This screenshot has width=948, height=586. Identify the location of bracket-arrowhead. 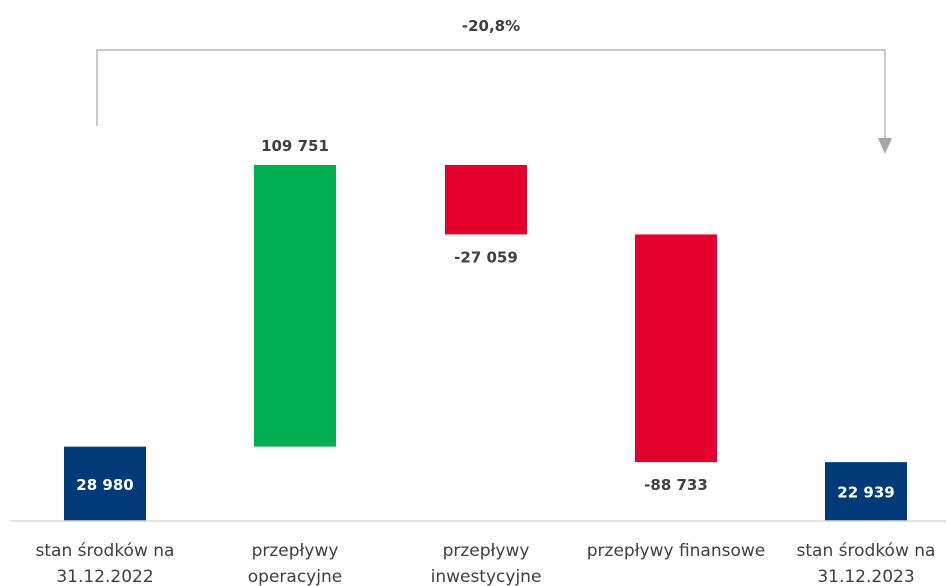
(885, 146).